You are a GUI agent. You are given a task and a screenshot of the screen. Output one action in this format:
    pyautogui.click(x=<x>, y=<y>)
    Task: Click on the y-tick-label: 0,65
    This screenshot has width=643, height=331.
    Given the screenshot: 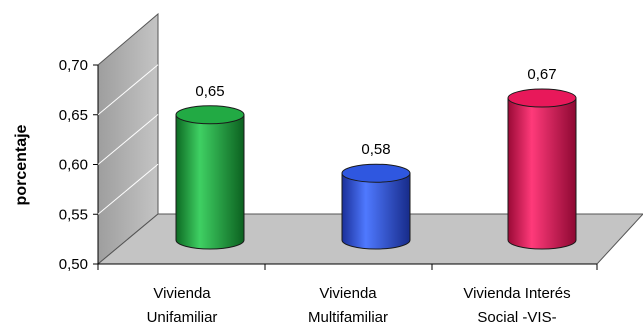 What is the action you would take?
    pyautogui.click(x=73, y=115)
    